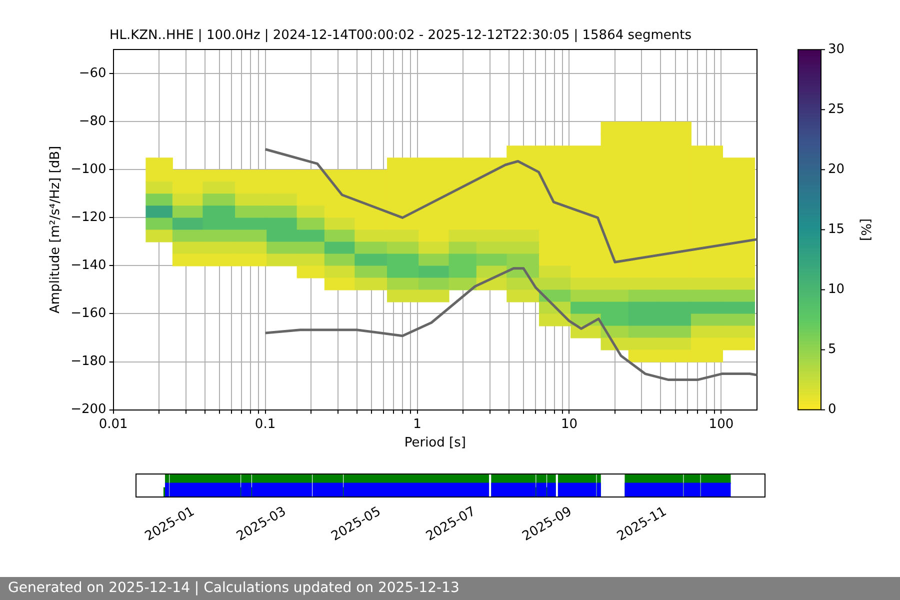 Image resolution: width=900 pixels, height=600 pixels. Describe the element at coordinates (865, 229) in the screenshot. I see `color-bar-title: [%]` at that location.